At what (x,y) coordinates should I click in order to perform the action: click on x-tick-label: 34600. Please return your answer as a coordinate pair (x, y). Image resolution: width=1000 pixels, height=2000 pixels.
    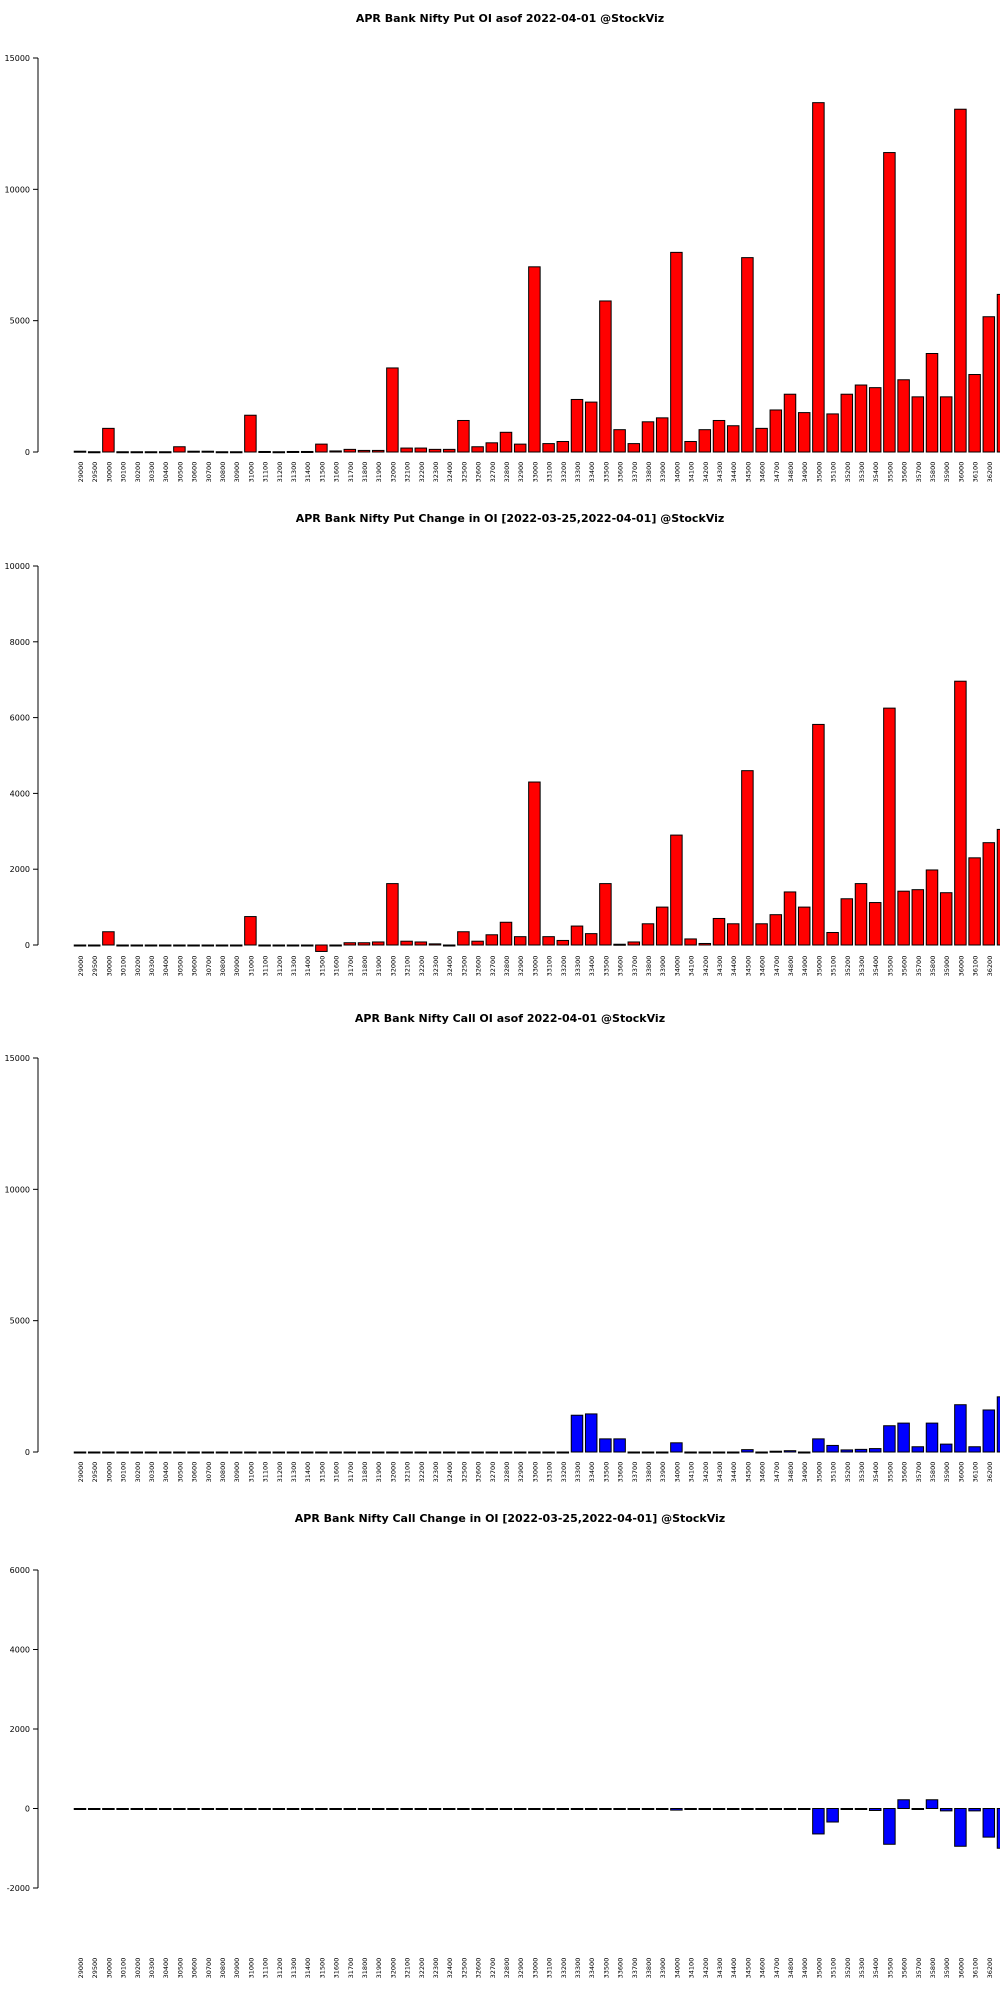
    Looking at the image, I should click on (763, 966).